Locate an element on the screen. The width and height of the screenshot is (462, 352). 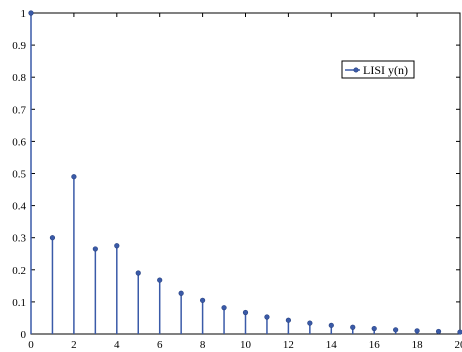
x-tick-label: 16 is located at coordinates (375, 345).